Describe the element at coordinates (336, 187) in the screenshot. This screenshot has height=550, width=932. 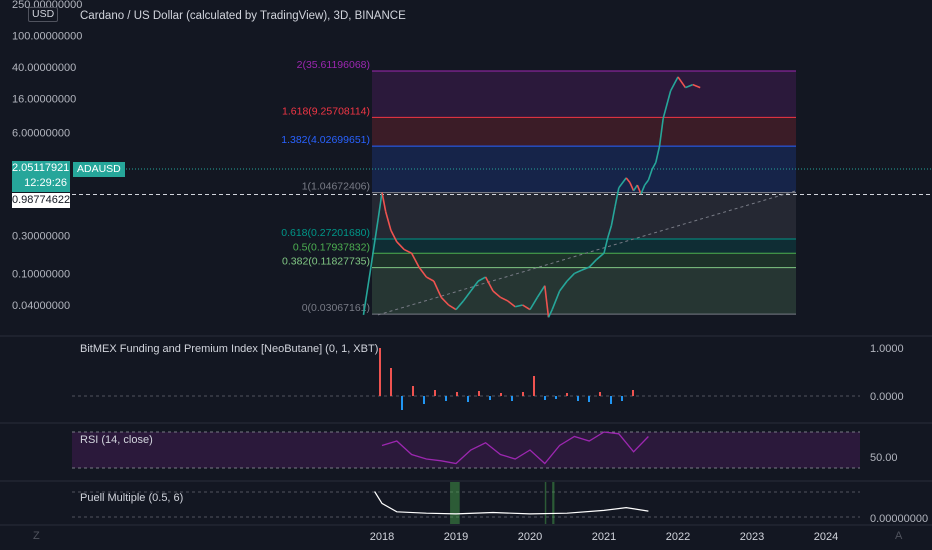
I see `fib-level-label: 1(1.04672406)` at that location.